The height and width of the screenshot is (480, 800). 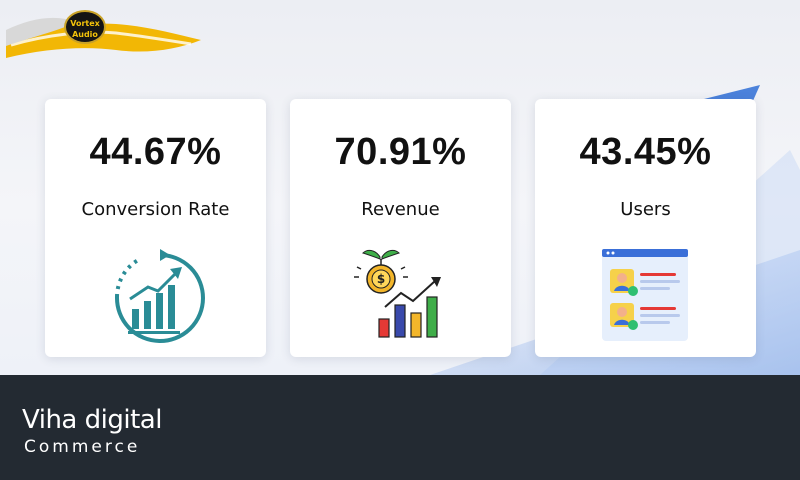 I want to click on conversion-rate-card: 44.67% Conversion Rate, so click(x=155, y=228).